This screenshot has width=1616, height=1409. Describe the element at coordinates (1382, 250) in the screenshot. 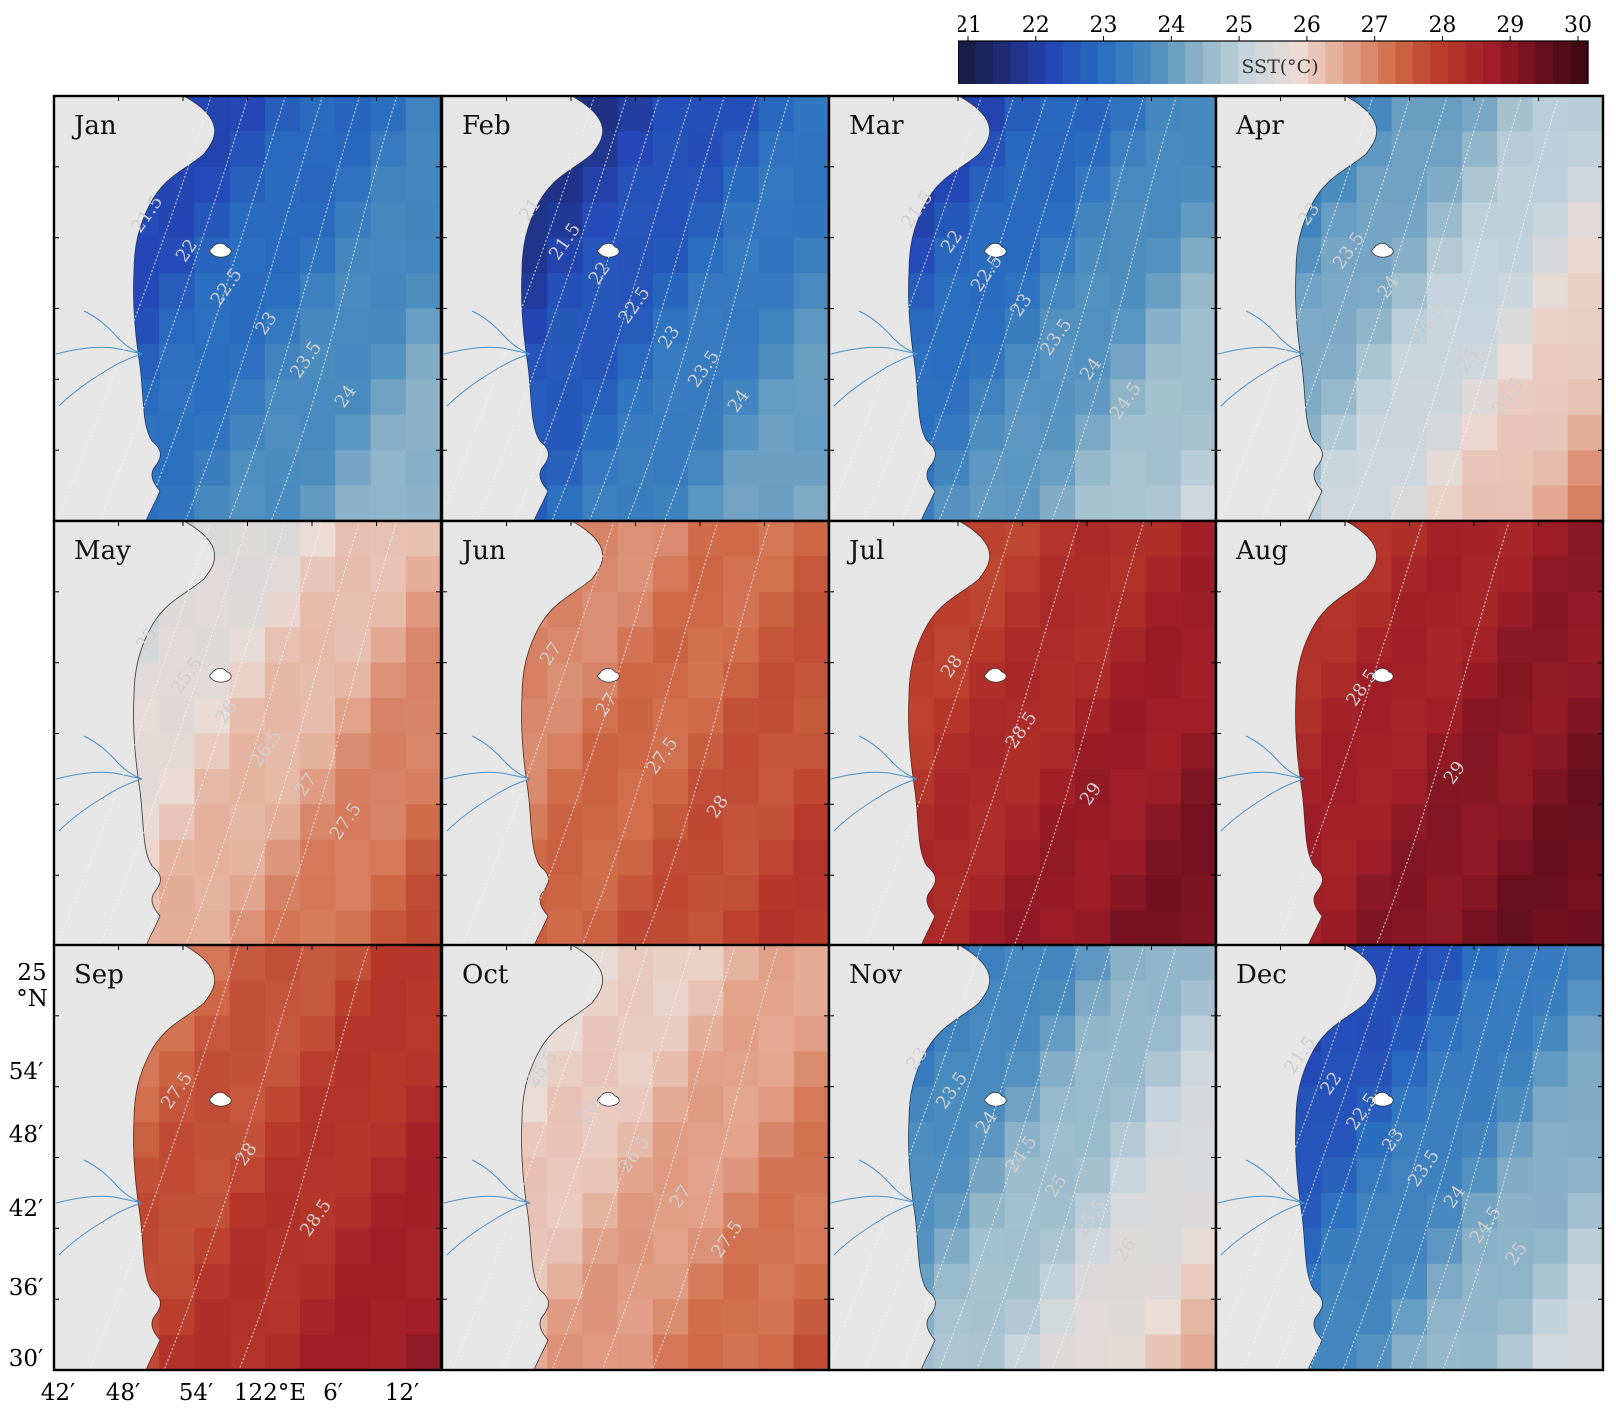

I see `island` at that location.